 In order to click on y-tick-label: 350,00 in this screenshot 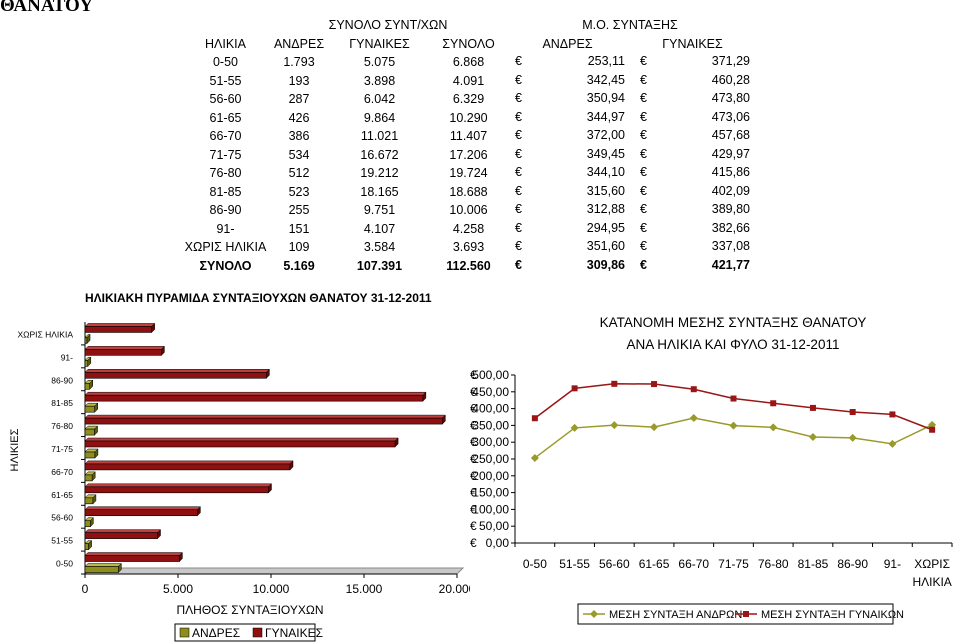, I will do `click(490, 425)`.